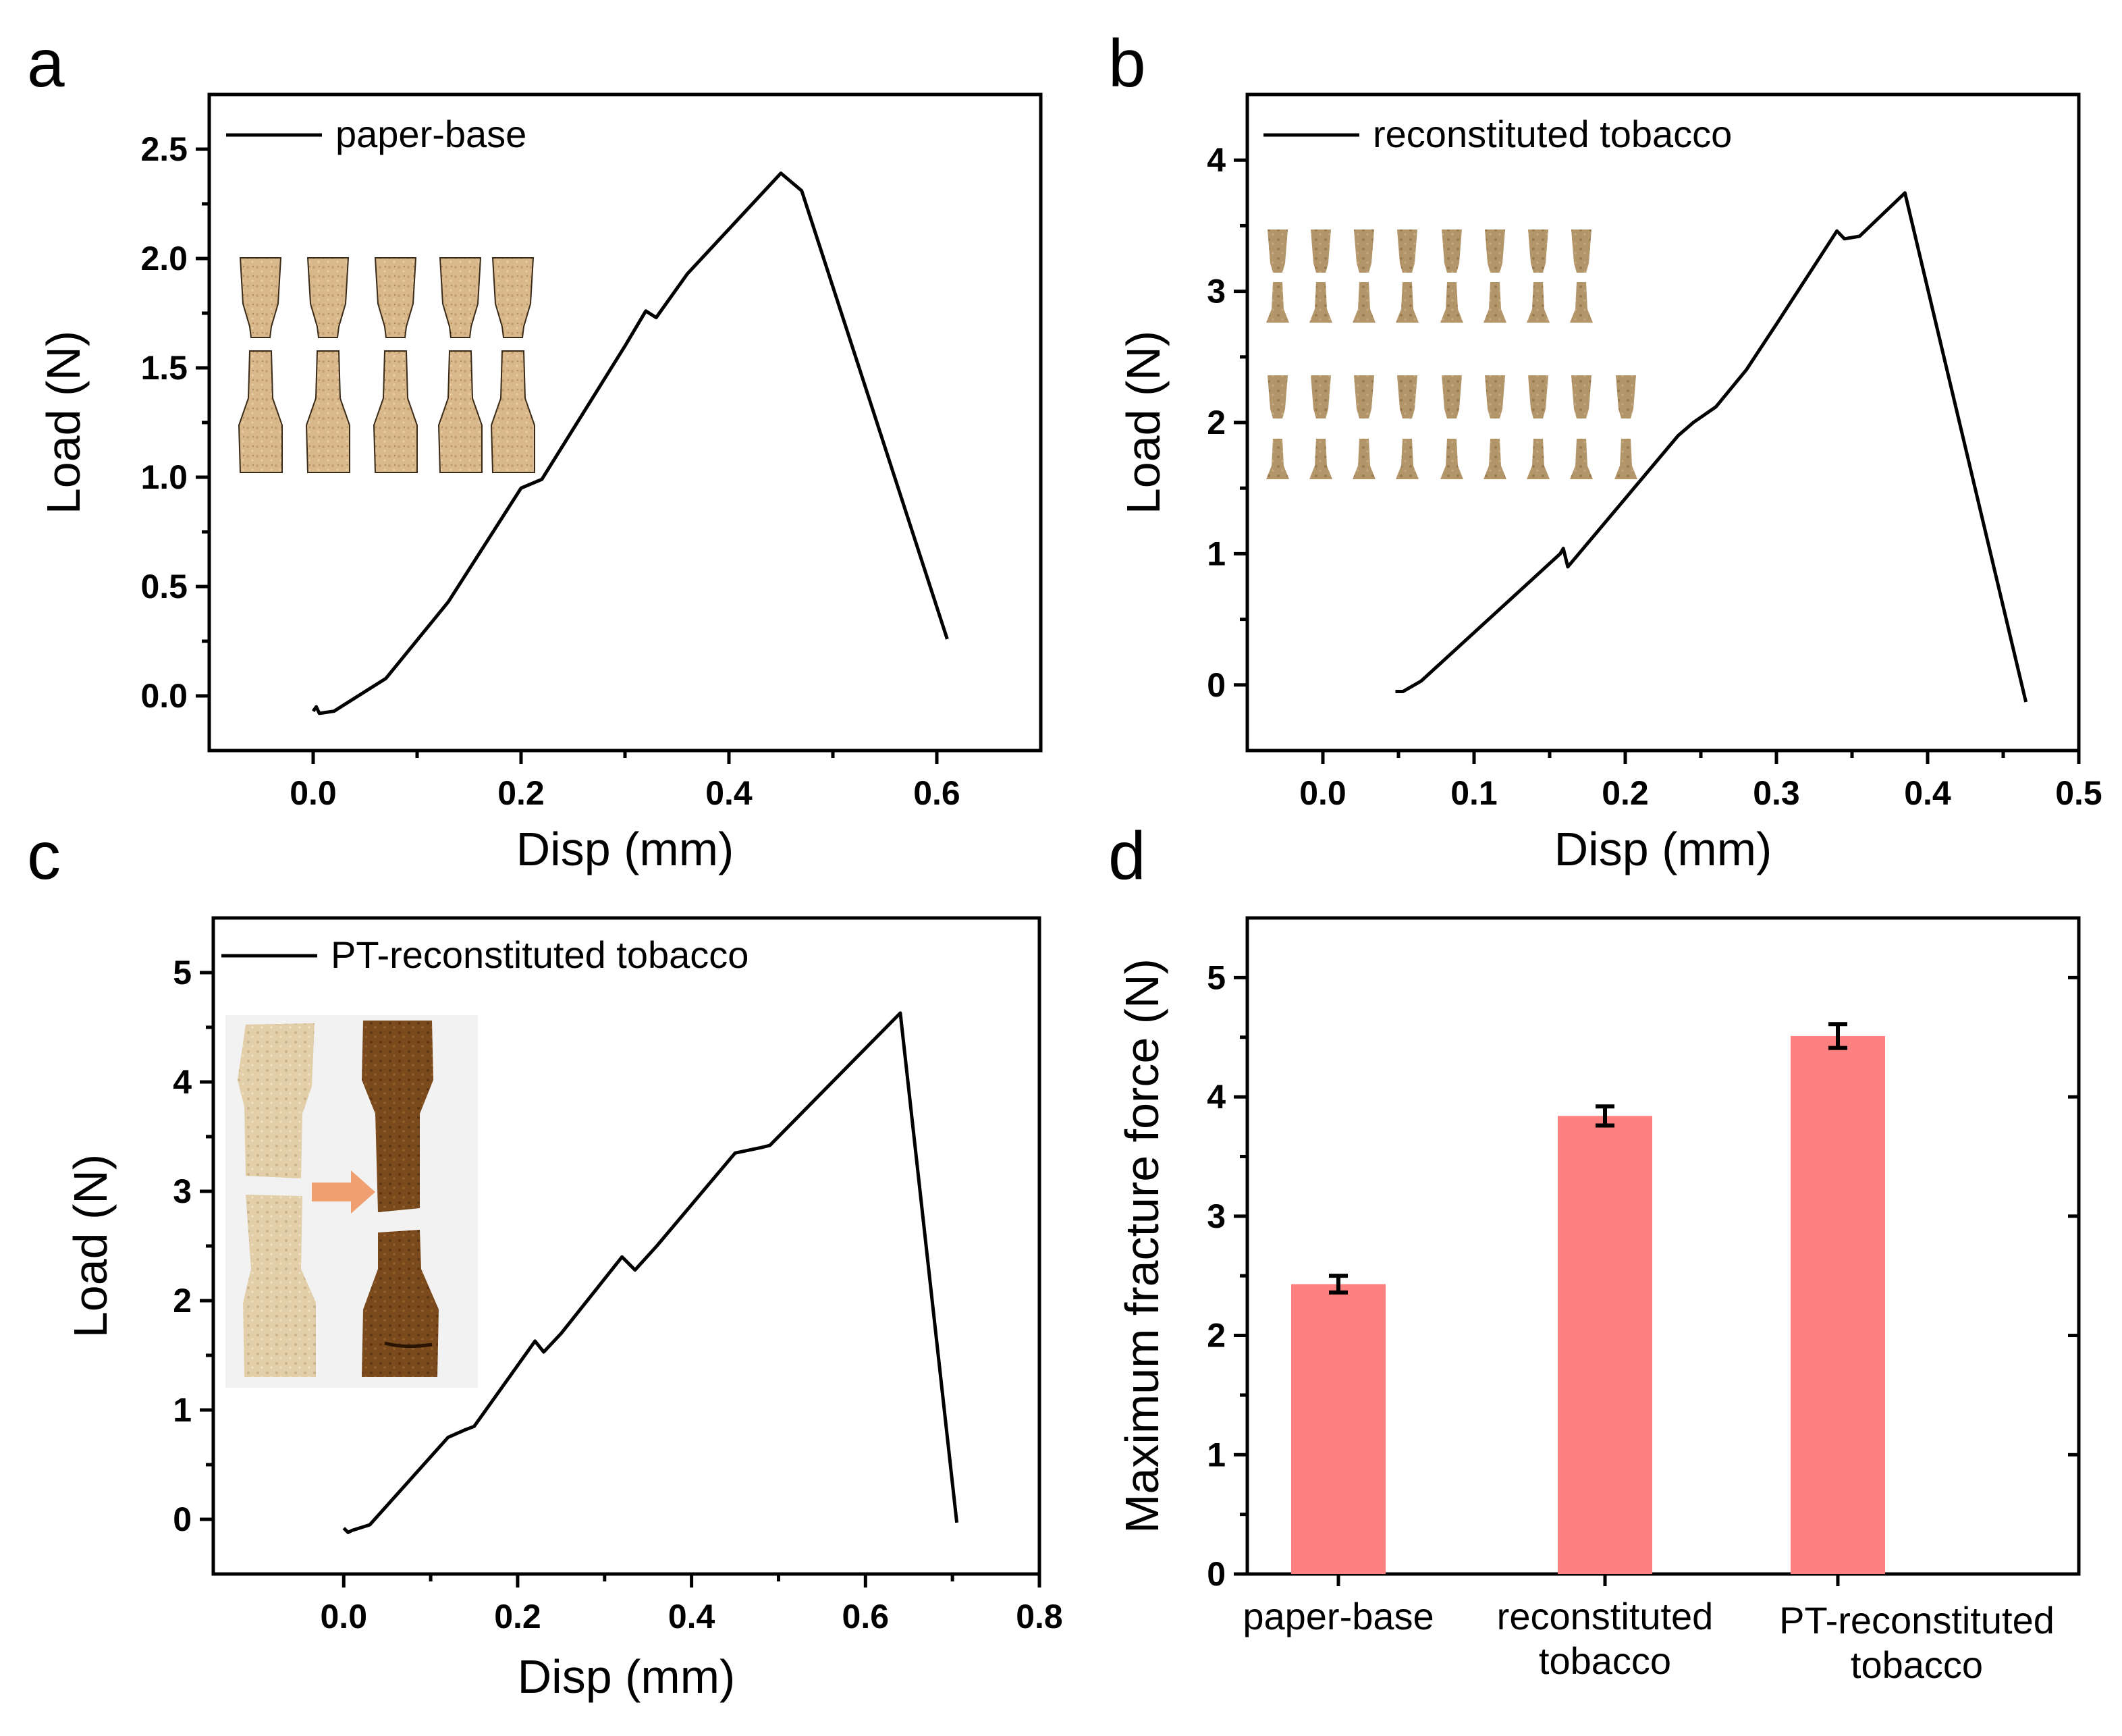 Image resolution: width=2122 pixels, height=1736 pixels. Describe the element at coordinates (164, 696) in the screenshot. I see `y-tick-label: 0.0` at that location.